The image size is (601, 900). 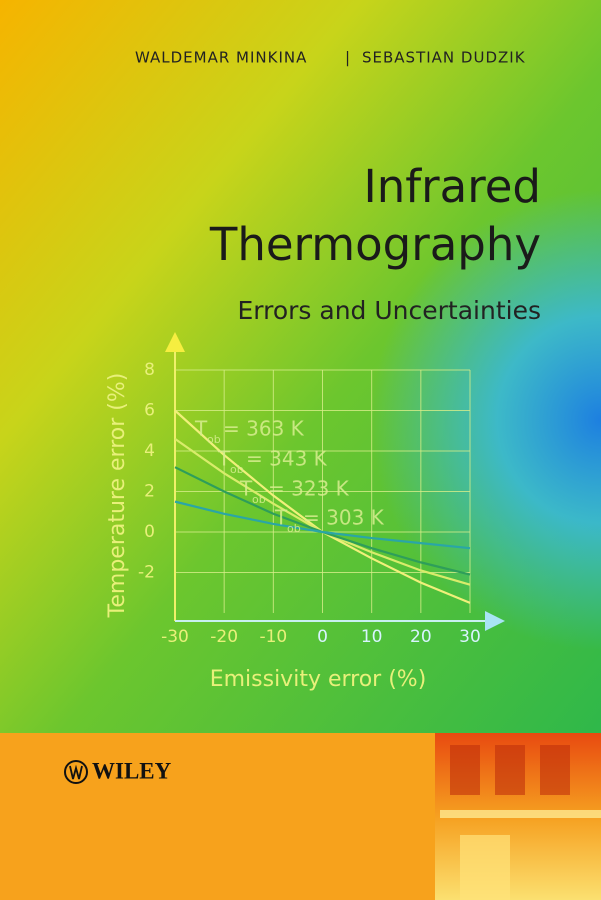 What do you see at coordinates (444, 58) in the screenshot?
I see `author: SEBASTIAN DUDZIK` at bounding box center [444, 58].